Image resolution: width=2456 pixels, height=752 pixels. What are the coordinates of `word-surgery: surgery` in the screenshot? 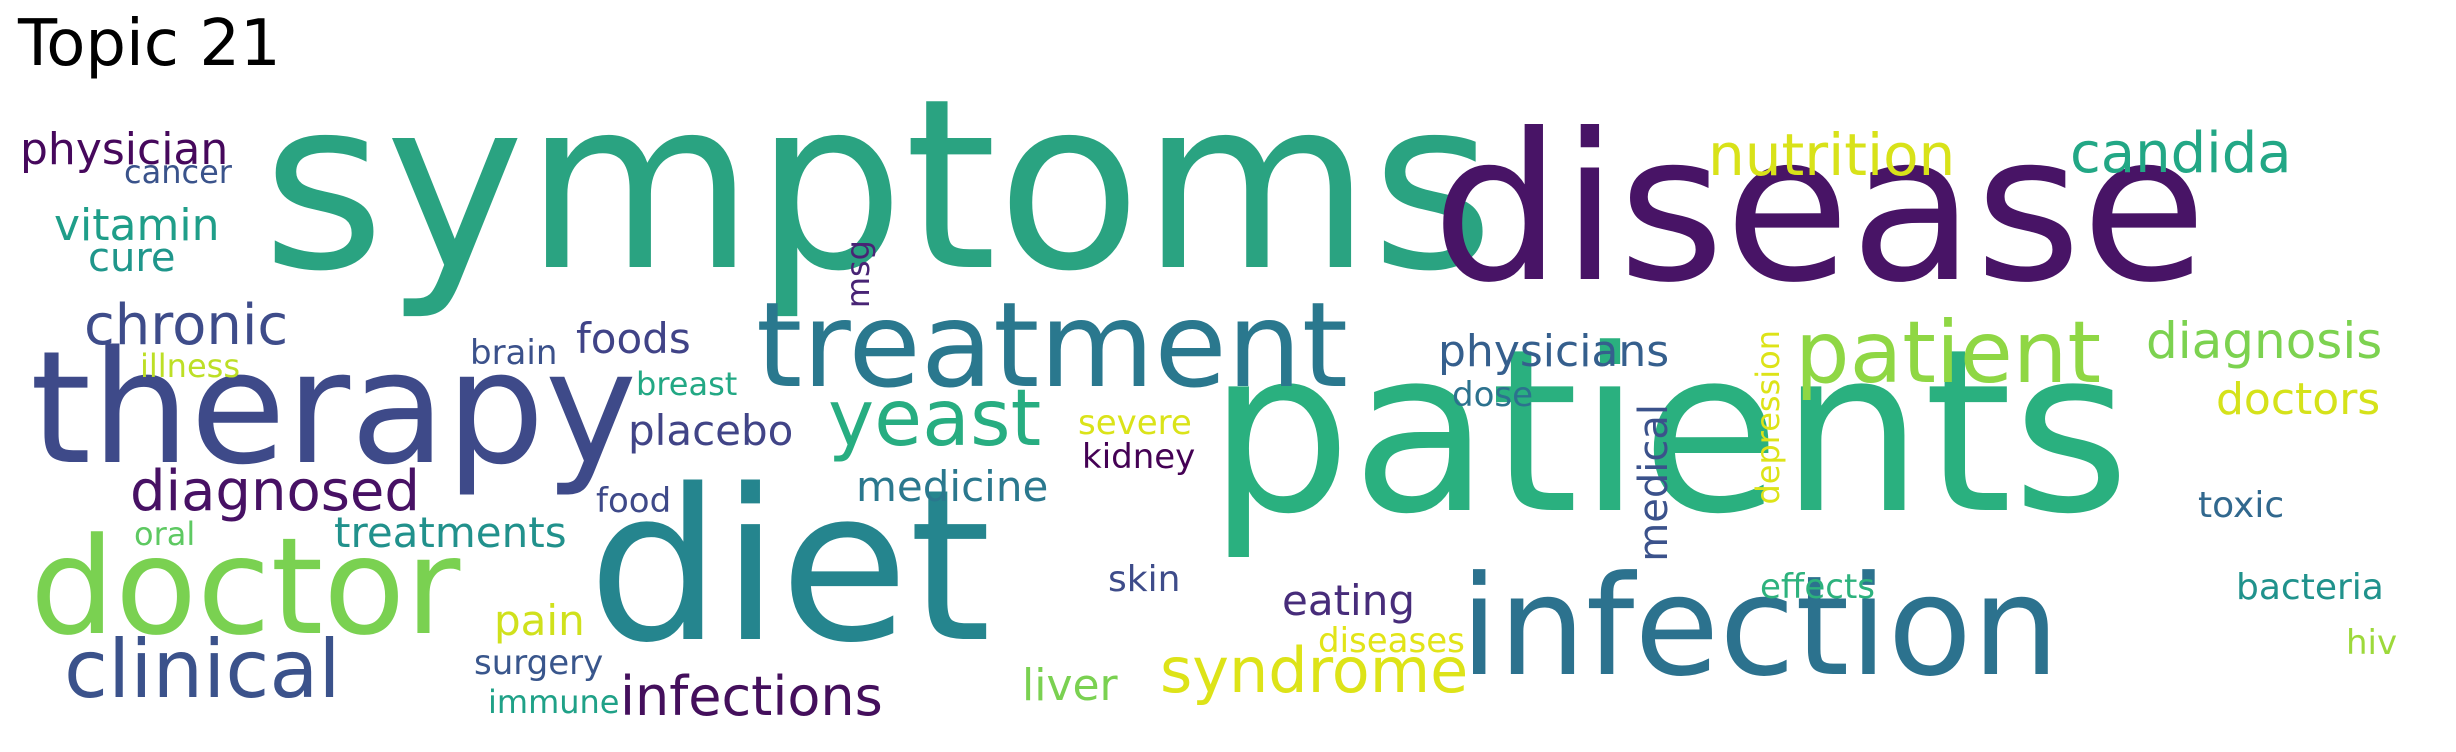 It's located at (539, 663).